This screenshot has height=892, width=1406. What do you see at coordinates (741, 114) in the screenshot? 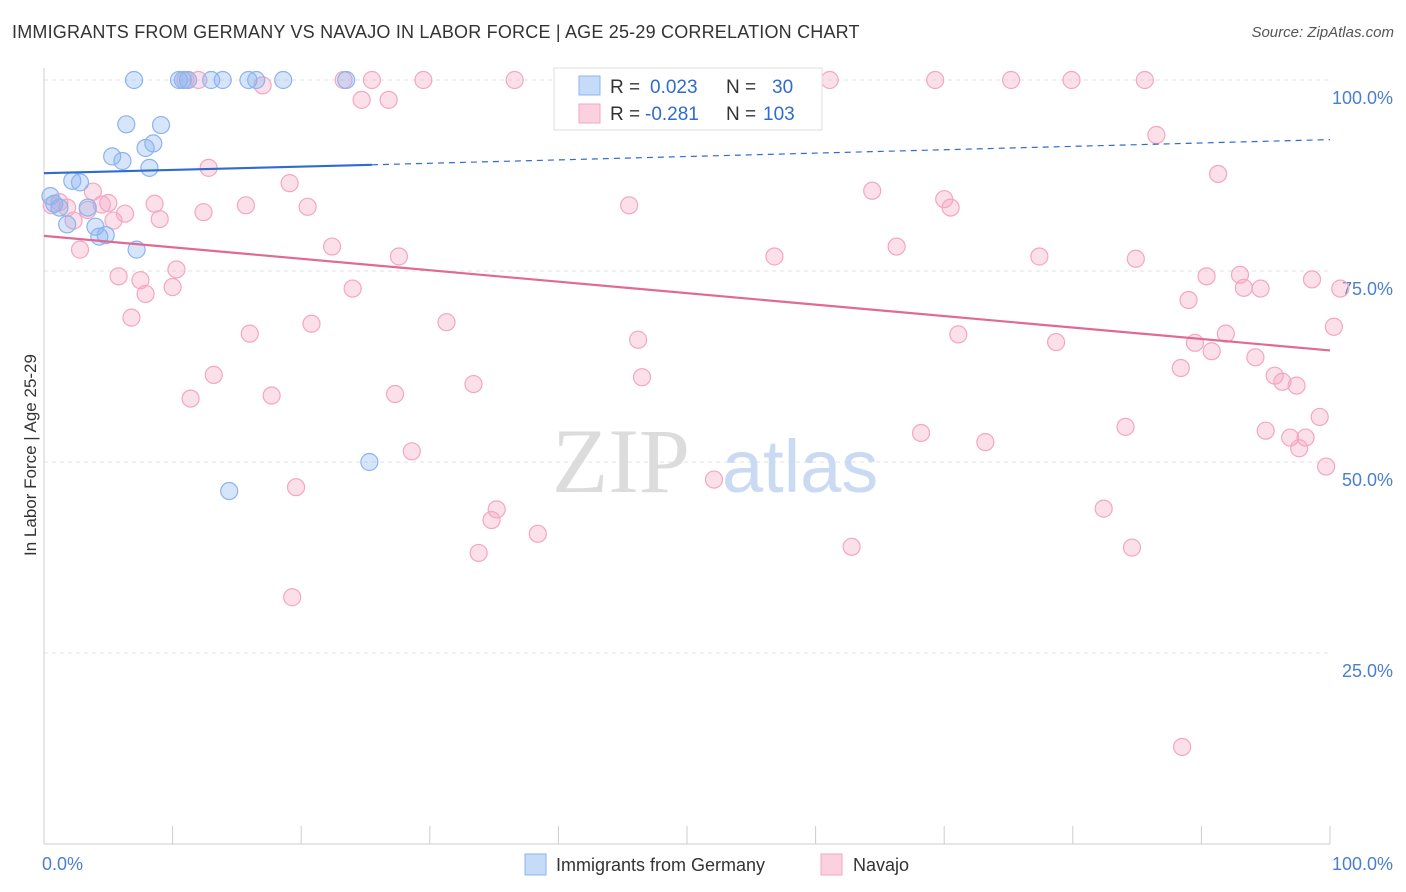
I see `stats-n-label-navajo: N =` at bounding box center [741, 114].